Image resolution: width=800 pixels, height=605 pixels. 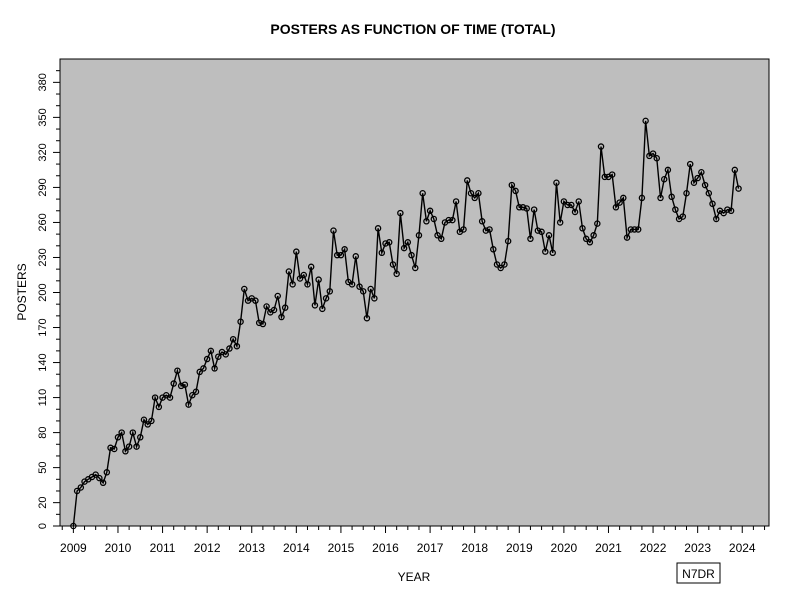 I want to click on x-tick-label: 2021, so click(x=608, y=548).